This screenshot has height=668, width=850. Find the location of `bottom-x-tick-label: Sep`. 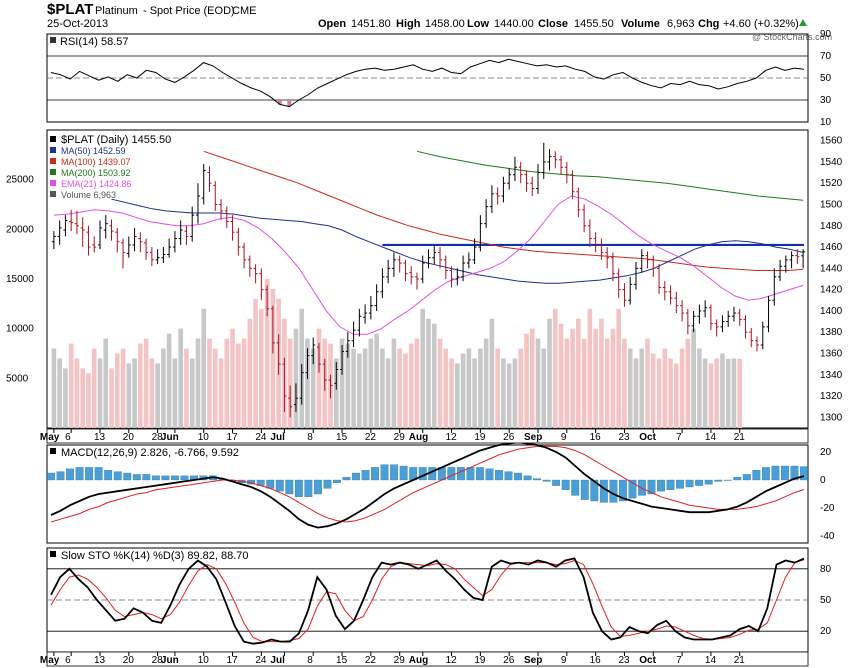

bottom-x-tick-label: Sep is located at coordinates (533, 660).